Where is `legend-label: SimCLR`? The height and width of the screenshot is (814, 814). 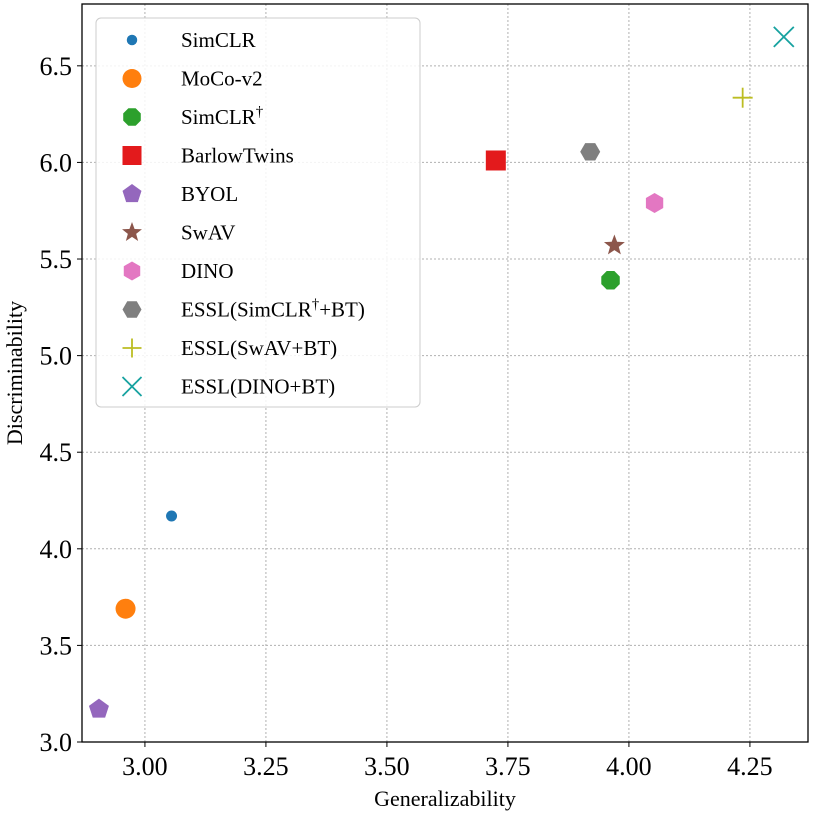 legend-label: SimCLR is located at coordinates (218, 40).